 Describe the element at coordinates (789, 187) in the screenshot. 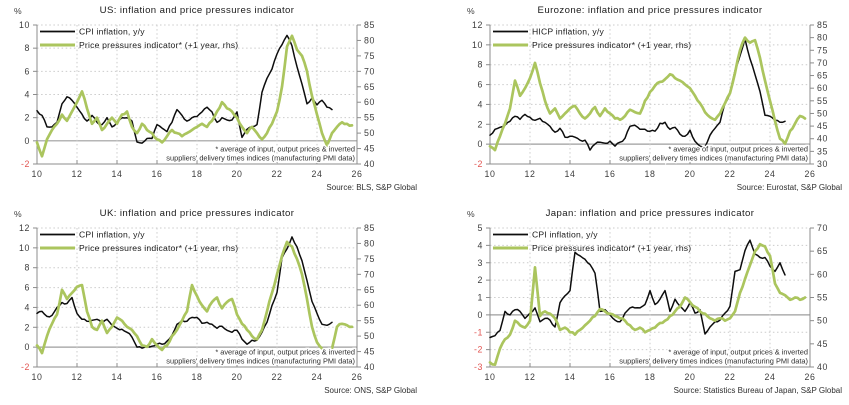

I see `source-label: Source: Eurostat, S&P Global` at that location.